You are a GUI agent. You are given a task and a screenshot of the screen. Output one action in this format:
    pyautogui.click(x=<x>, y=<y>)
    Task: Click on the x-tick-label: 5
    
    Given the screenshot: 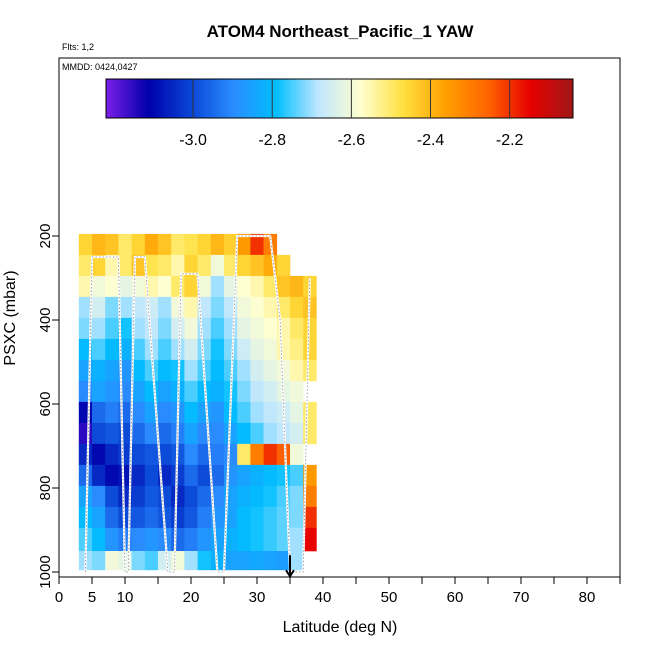 What is the action you would take?
    pyautogui.click(x=92, y=597)
    